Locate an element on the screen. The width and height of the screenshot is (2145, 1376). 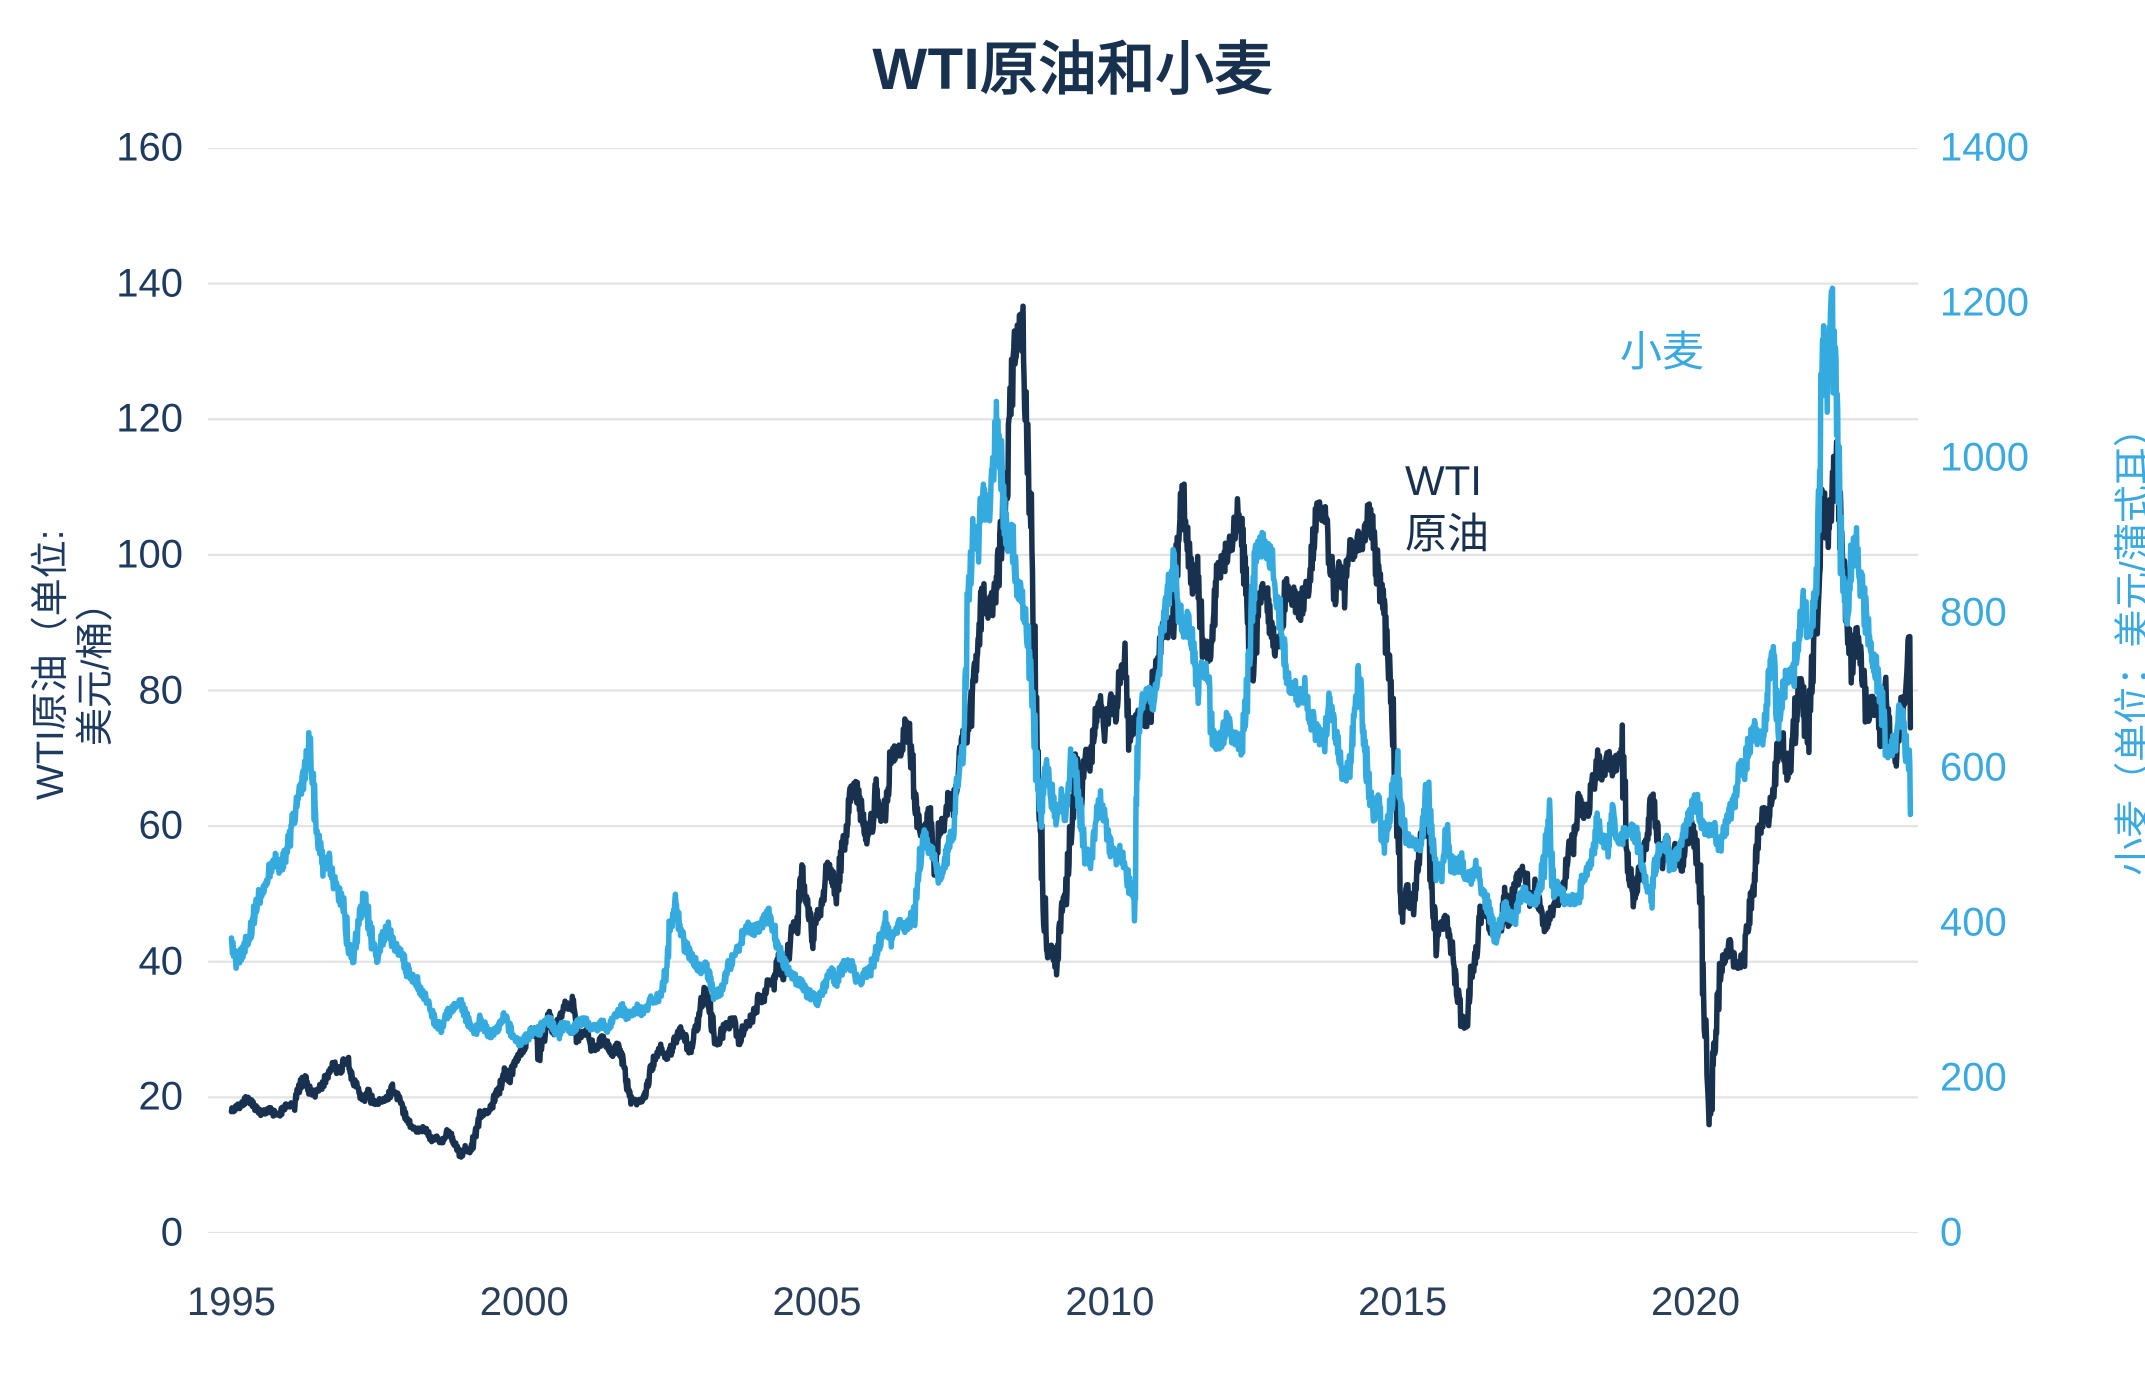
y-axis-right-title-line1: 小麦（单位：美元/蒲式耳） is located at coordinates (2129, 642).